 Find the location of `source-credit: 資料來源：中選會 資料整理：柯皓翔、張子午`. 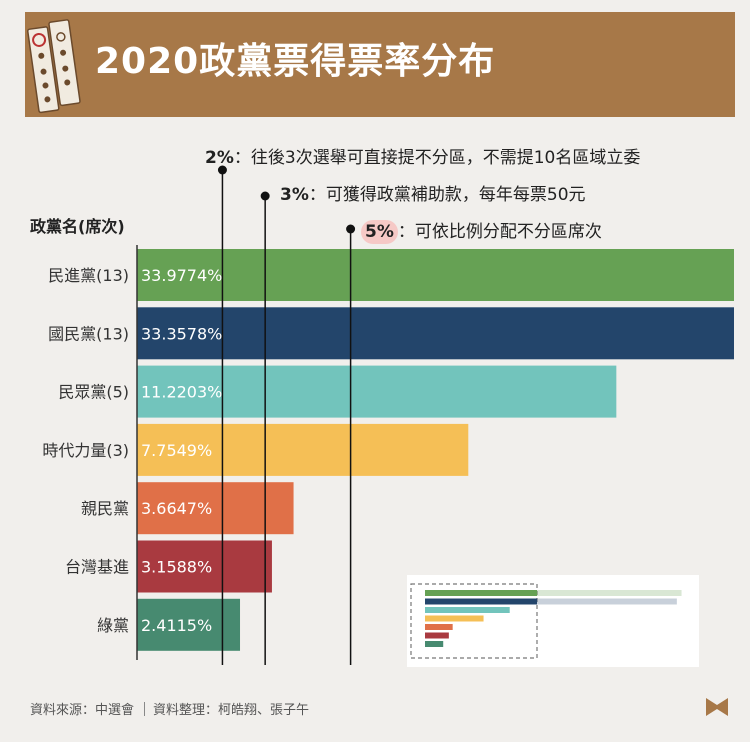

source-credit: 資料來源：中選會 資料整理：柯皓翔、張子午 is located at coordinates (169, 708).